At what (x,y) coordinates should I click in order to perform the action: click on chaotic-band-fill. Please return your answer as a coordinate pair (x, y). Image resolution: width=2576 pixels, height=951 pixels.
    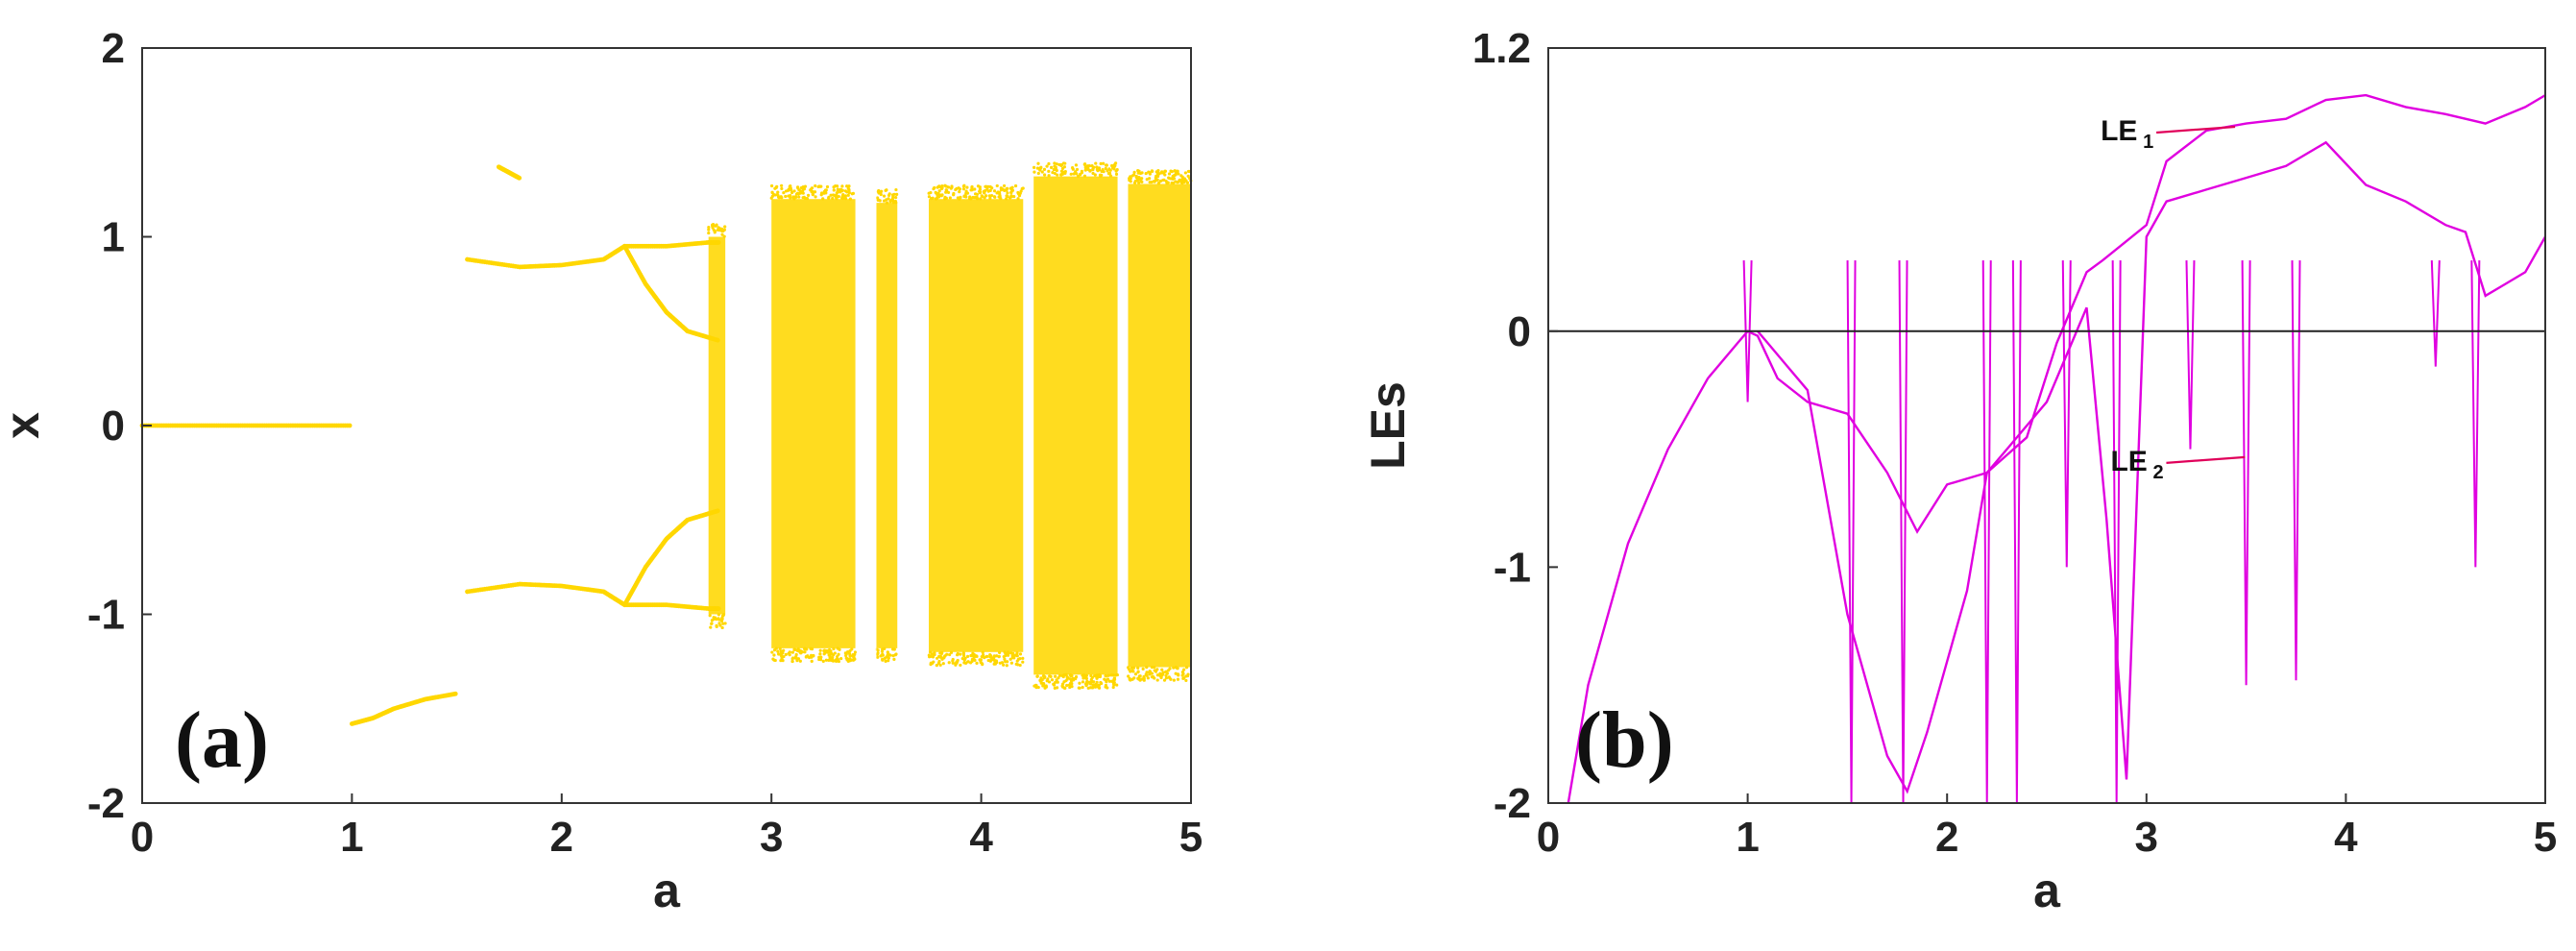
    Looking at the image, I should click on (977, 425).